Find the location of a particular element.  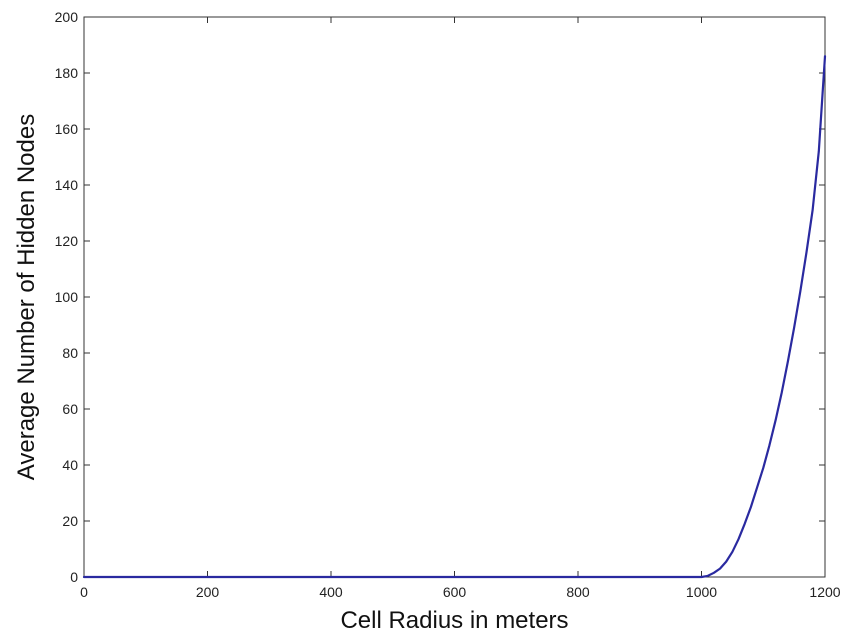

x-tick-label: 600 is located at coordinates (455, 592).